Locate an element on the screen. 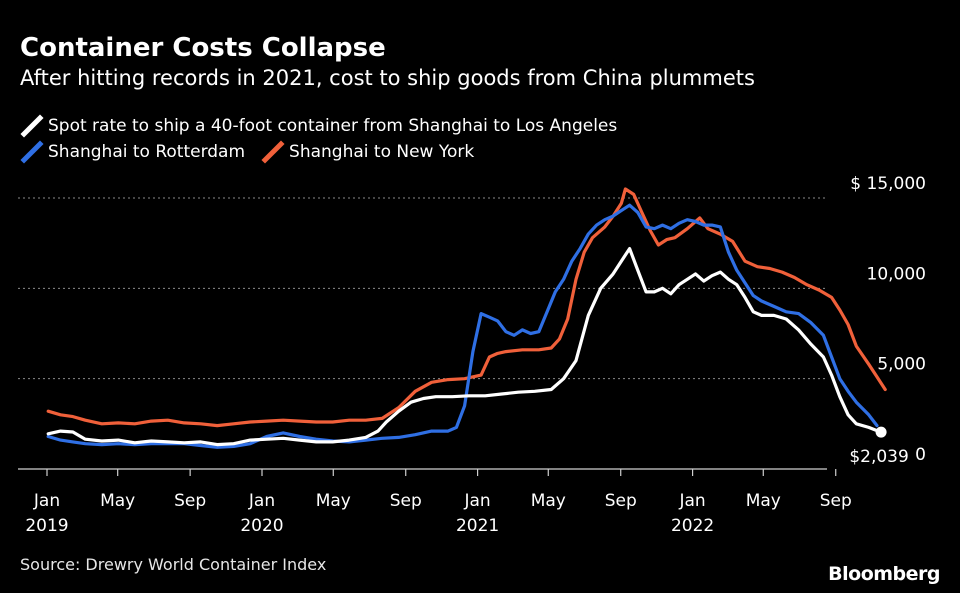 The height and width of the screenshot is (593, 960). x-tick-year-label: 2019 is located at coordinates (46, 526).